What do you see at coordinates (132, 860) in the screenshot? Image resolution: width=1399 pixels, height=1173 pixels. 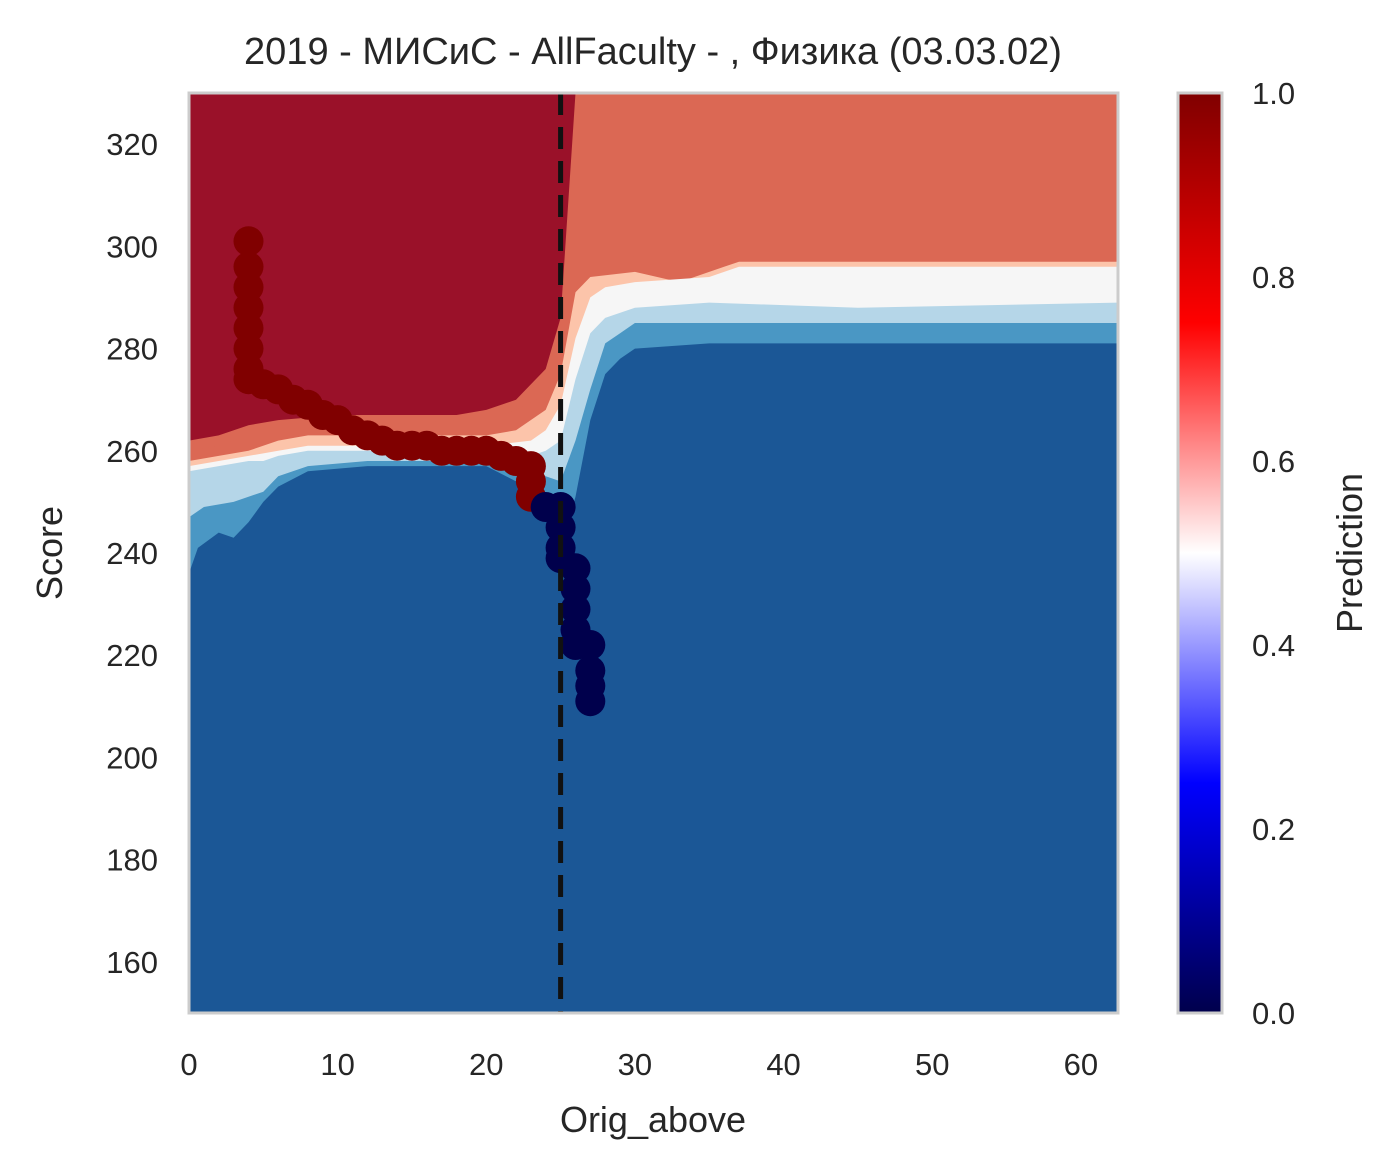 I see `y-tick-label: 180` at bounding box center [132, 860].